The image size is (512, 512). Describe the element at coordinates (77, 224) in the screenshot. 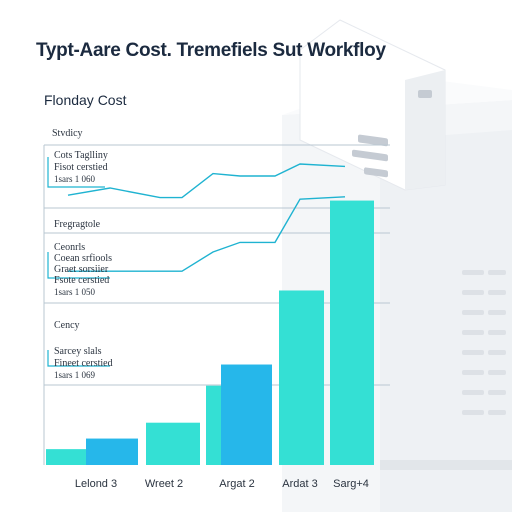

I see `annotation-fregragtole: Fregragtole` at that location.